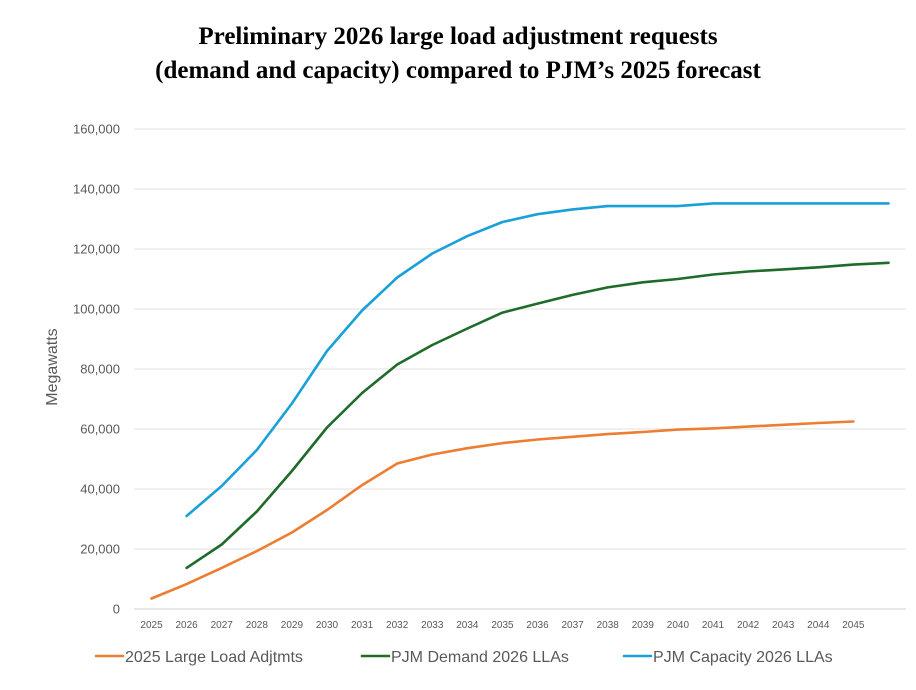  Describe the element at coordinates (100, 489) in the screenshot. I see `y-tick-label: 40,000` at that location.